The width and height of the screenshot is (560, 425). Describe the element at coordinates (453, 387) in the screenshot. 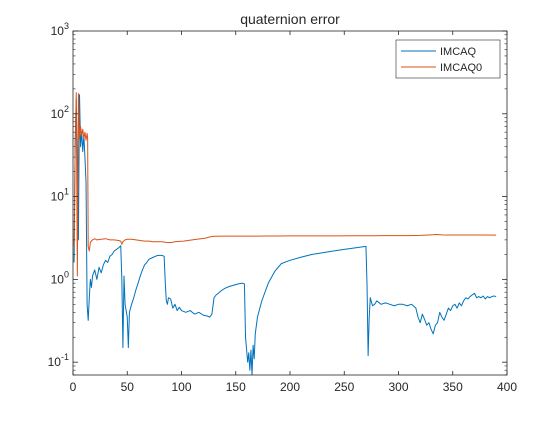

I see `x-tick-label: 350` at that location.